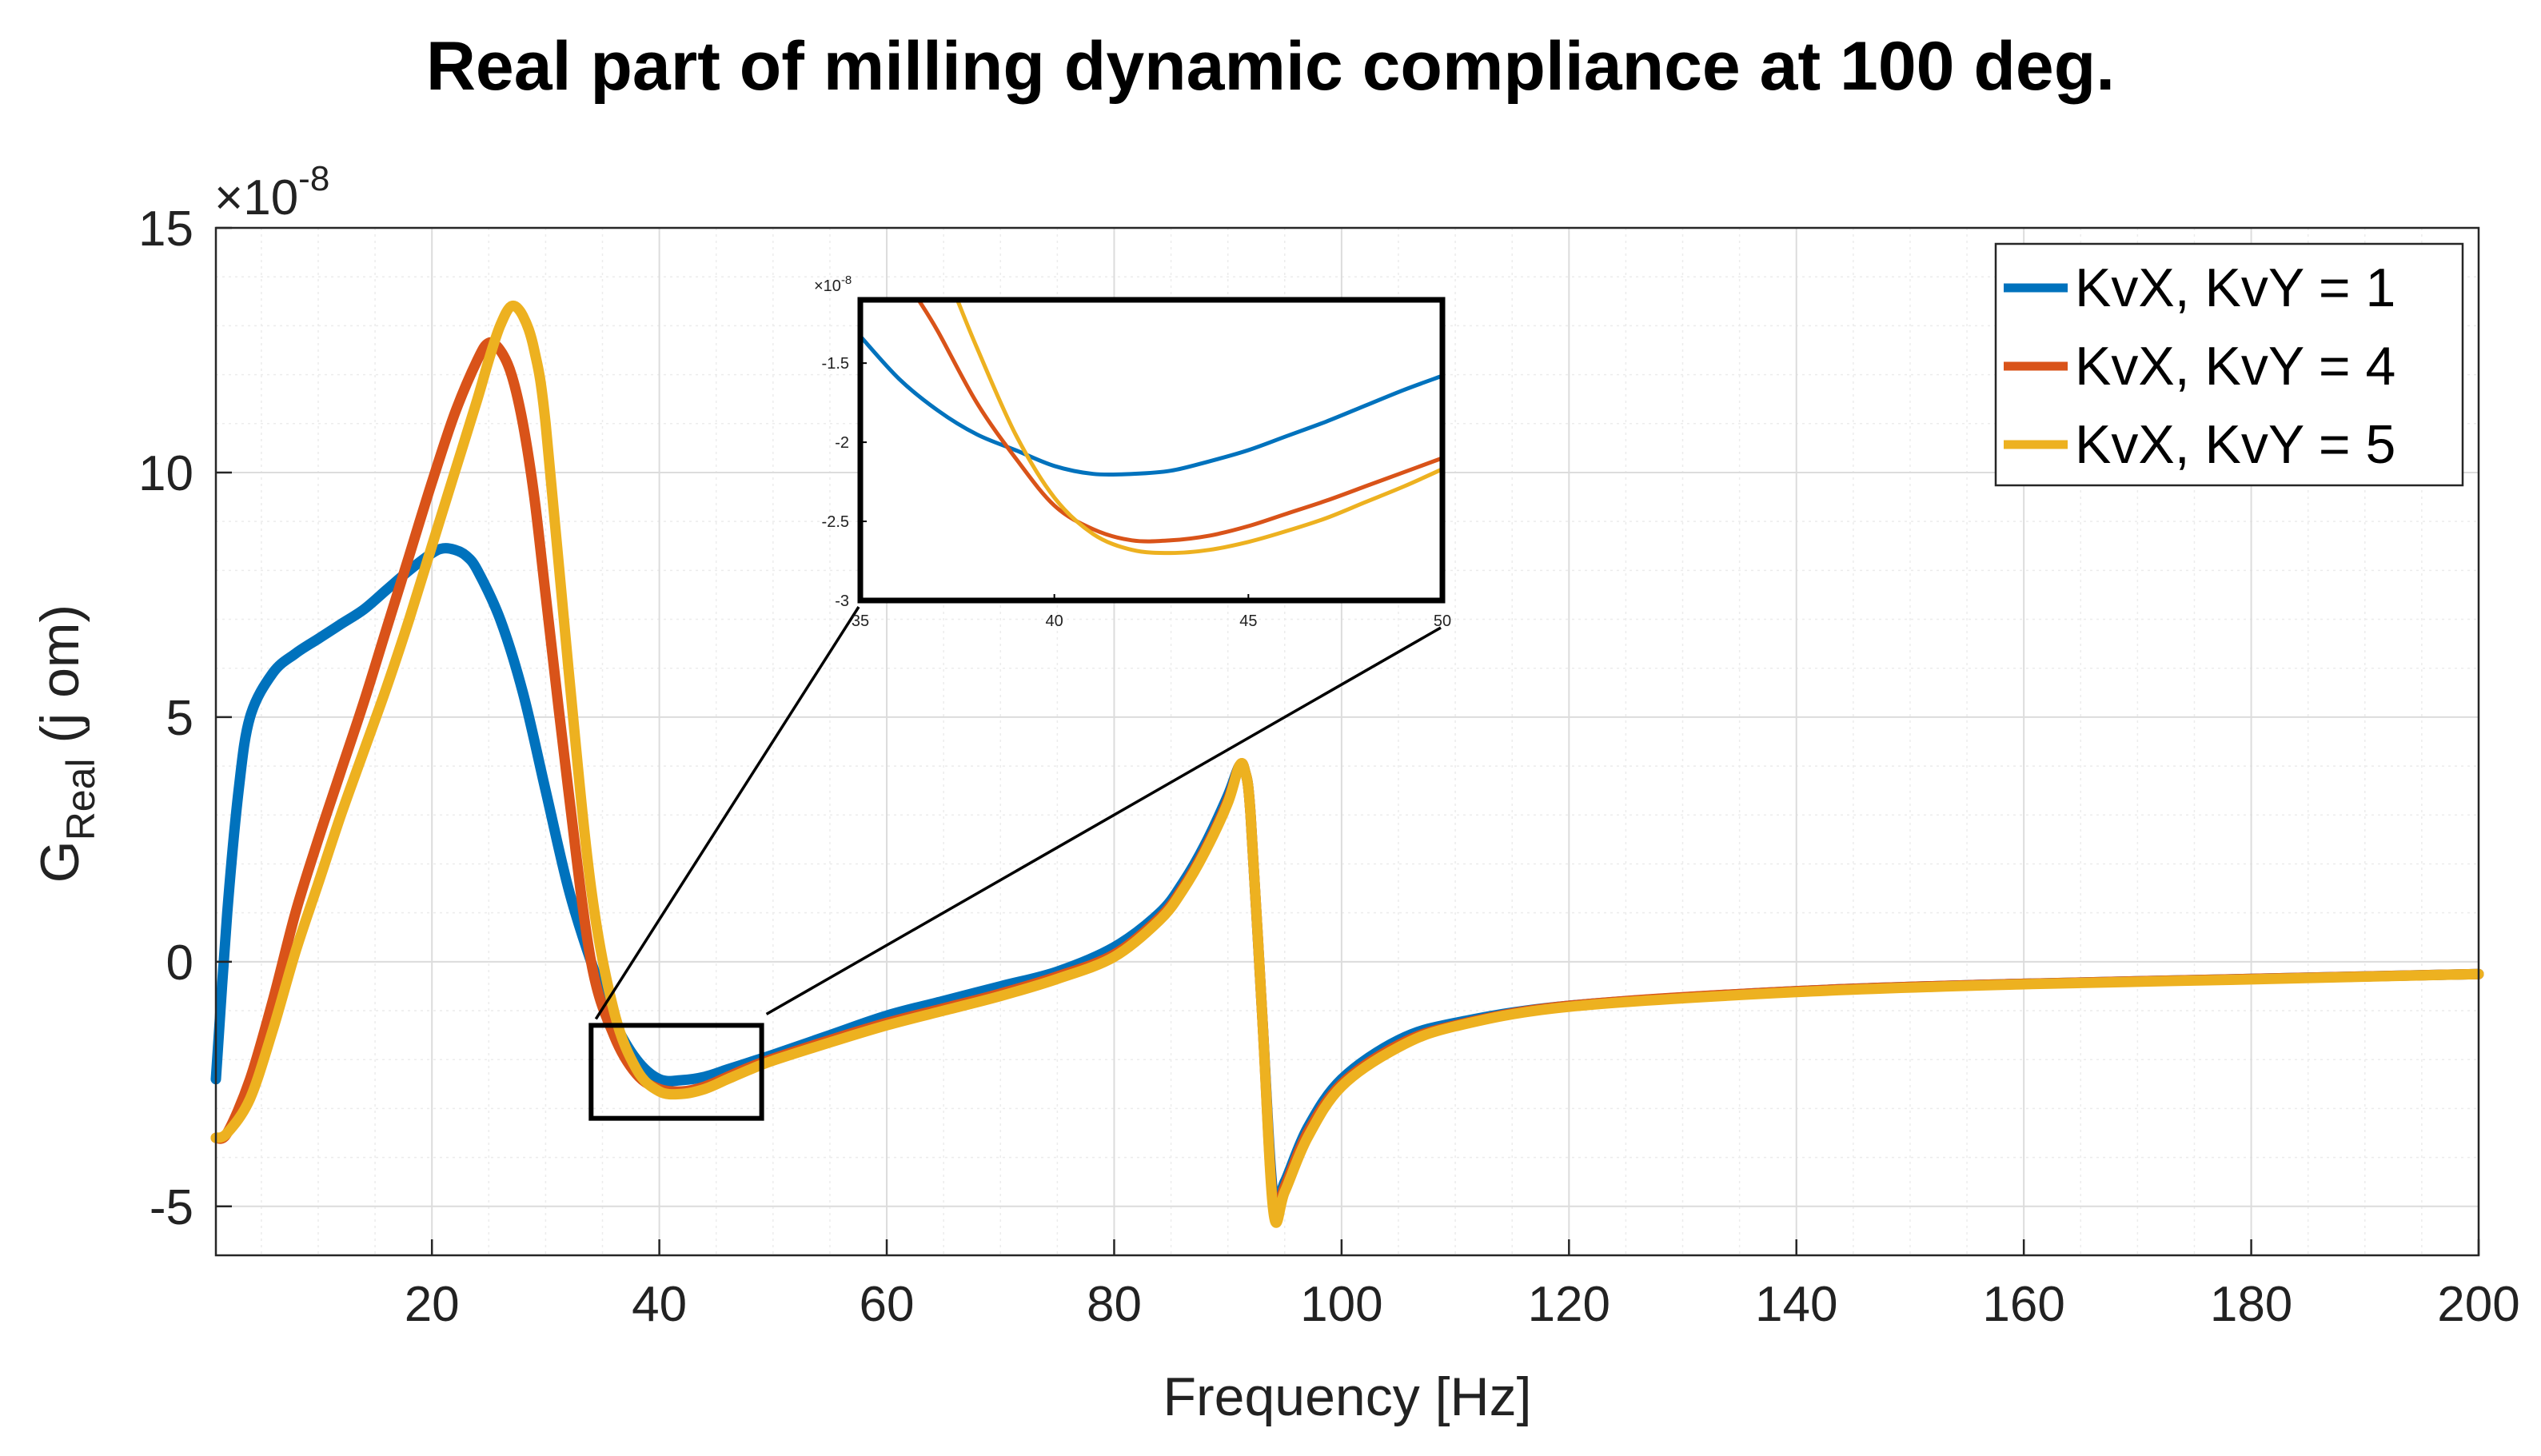 The image size is (2541, 1456). I want to click on inset-background, so click(1151, 450).